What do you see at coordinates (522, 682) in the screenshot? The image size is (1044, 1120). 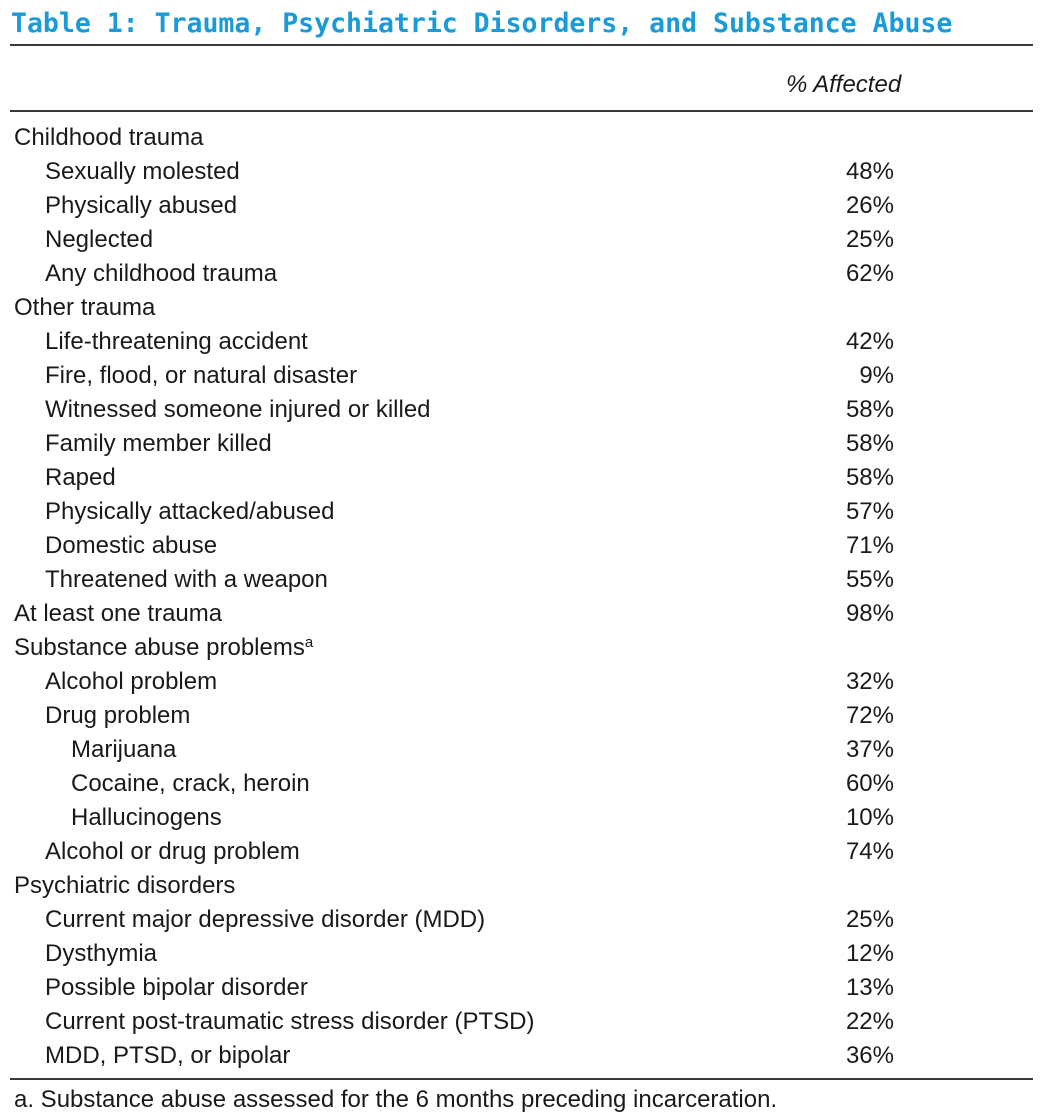 I see `table-row: Alcohol problem 32%` at bounding box center [522, 682].